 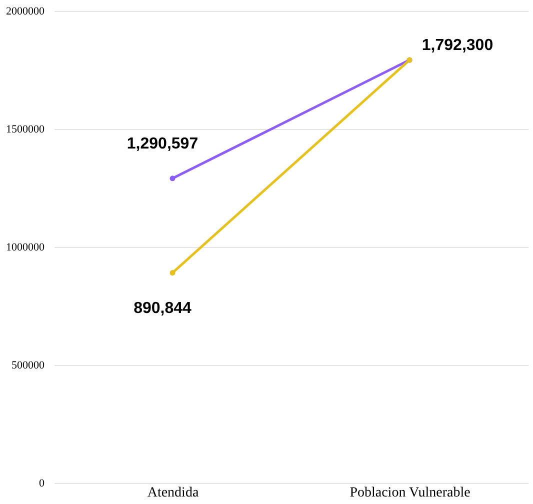 I want to click on x-tick-label: Atendida, so click(x=173, y=493).